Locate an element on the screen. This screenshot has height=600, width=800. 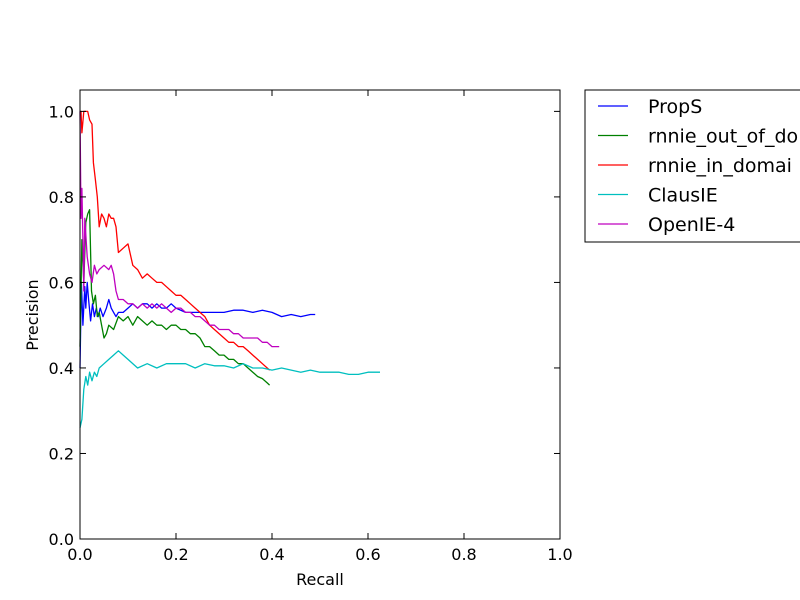
x-tick-label: 0.8 is located at coordinates (463, 554).